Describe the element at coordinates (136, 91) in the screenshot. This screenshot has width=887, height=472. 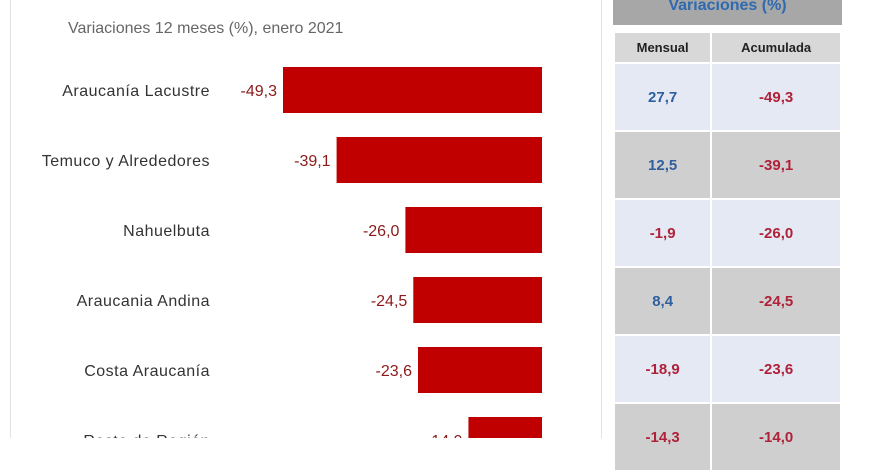
I see `category-label: Araucanía Lacustre` at that location.